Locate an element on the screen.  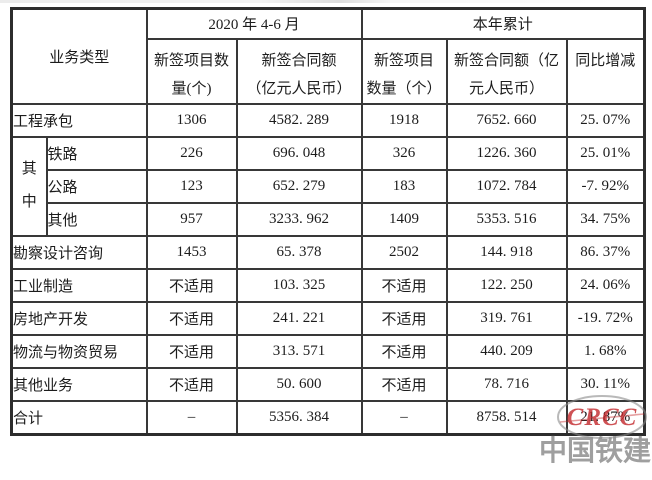
cell-business-type: 铁路 is located at coordinates (96, 153).